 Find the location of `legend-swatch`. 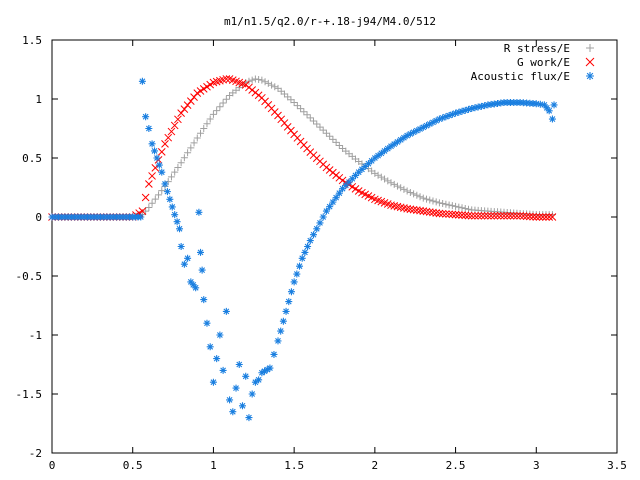

legend-swatch is located at coordinates (590, 62).